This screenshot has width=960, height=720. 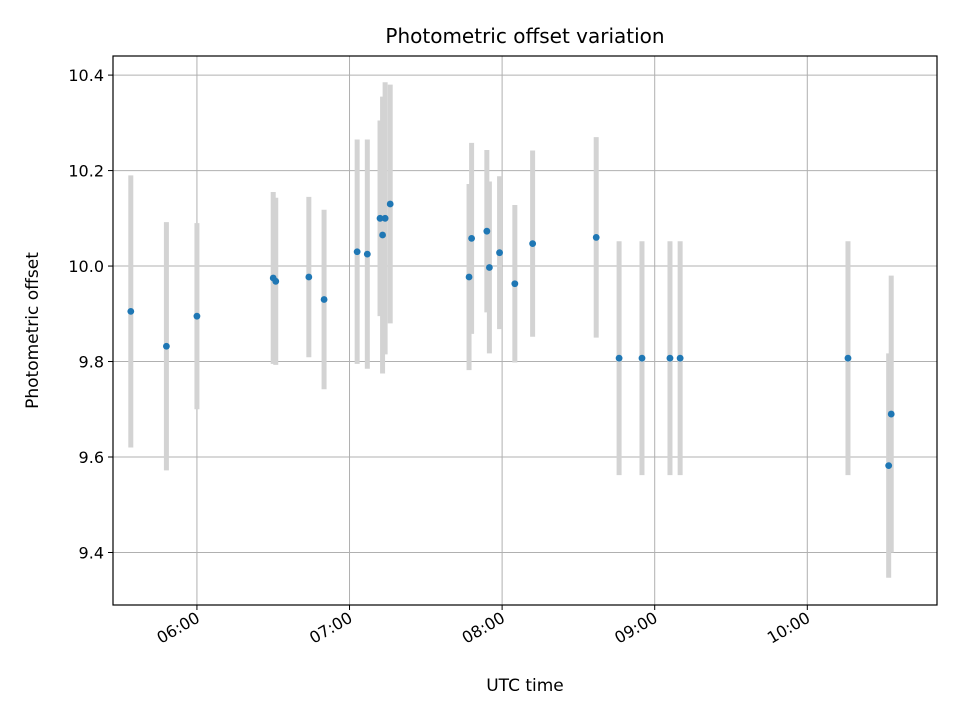 I want to click on y-tick-label: 10.4, so click(x=86, y=75).